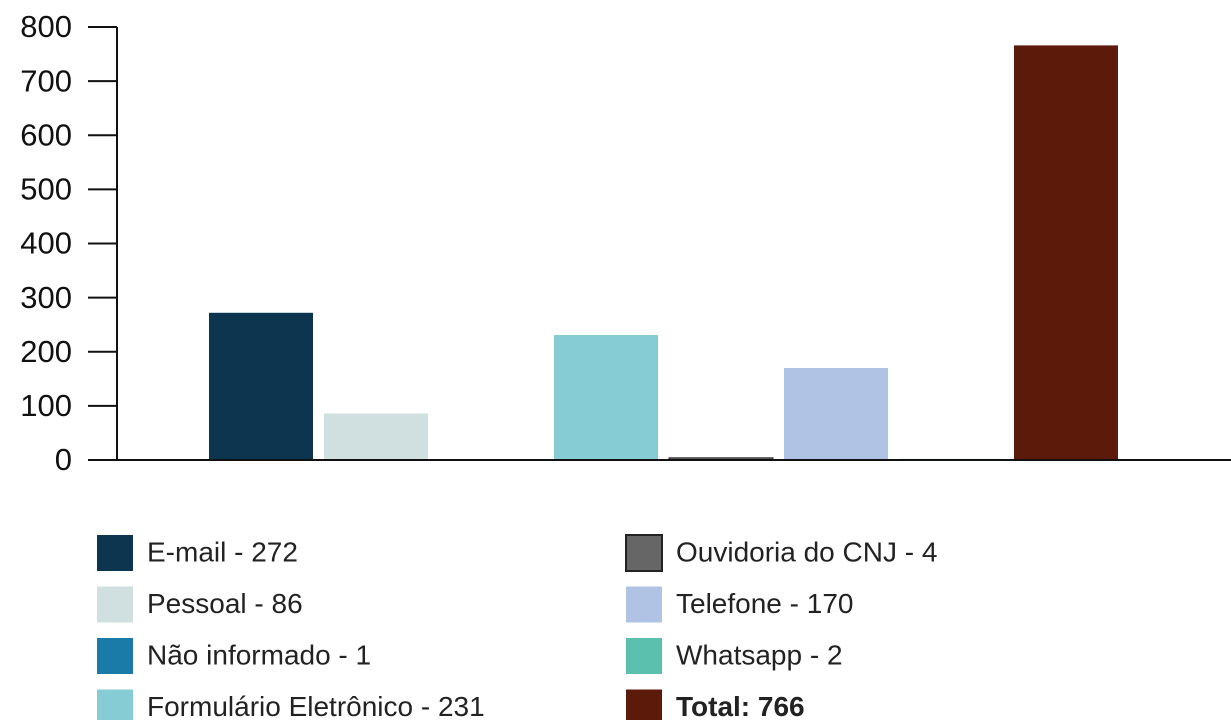 The image size is (1231, 720). What do you see at coordinates (46, 405) in the screenshot?
I see `y-tick-label: 100` at bounding box center [46, 405].